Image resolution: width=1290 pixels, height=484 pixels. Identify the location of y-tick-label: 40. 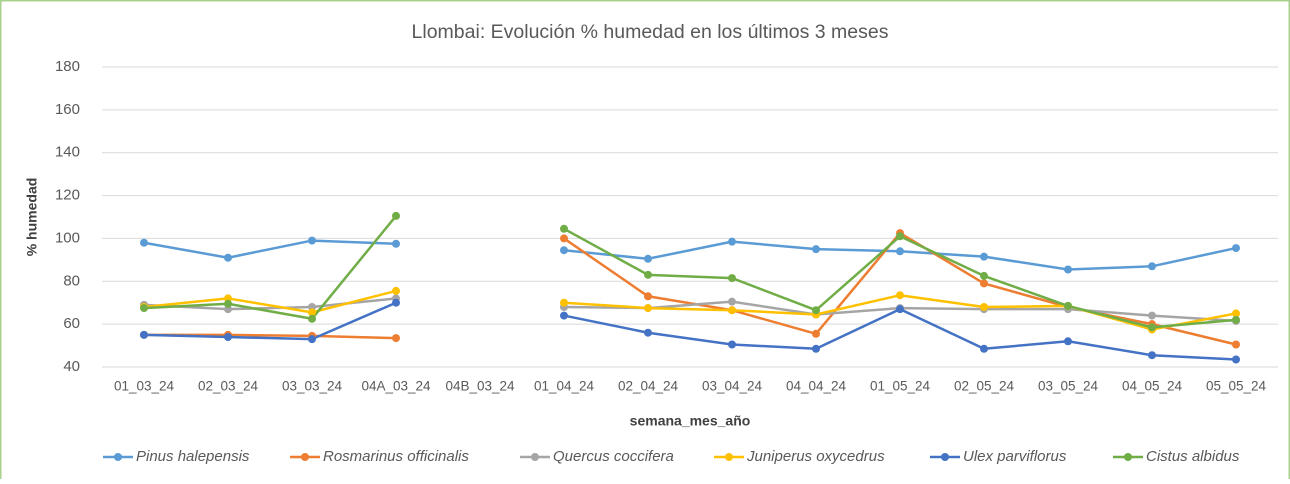
(71, 366).